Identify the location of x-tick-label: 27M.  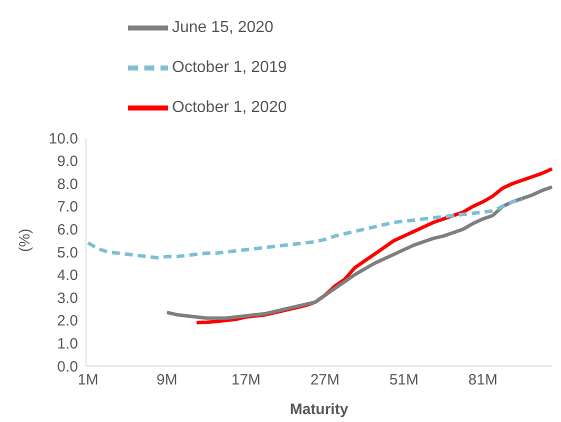
(325, 380).